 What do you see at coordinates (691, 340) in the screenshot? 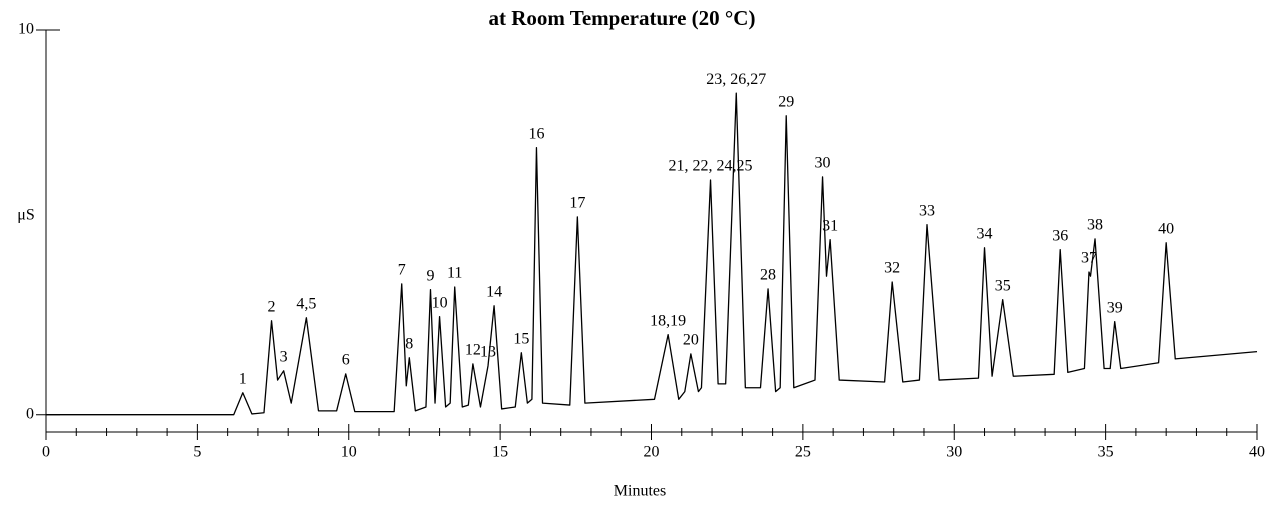
I see `peak-label: 20` at bounding box center [691, 340].